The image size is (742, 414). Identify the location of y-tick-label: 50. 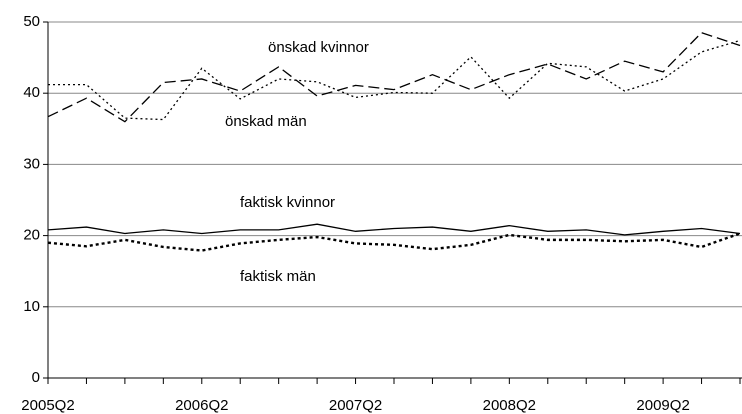
(31, 21).